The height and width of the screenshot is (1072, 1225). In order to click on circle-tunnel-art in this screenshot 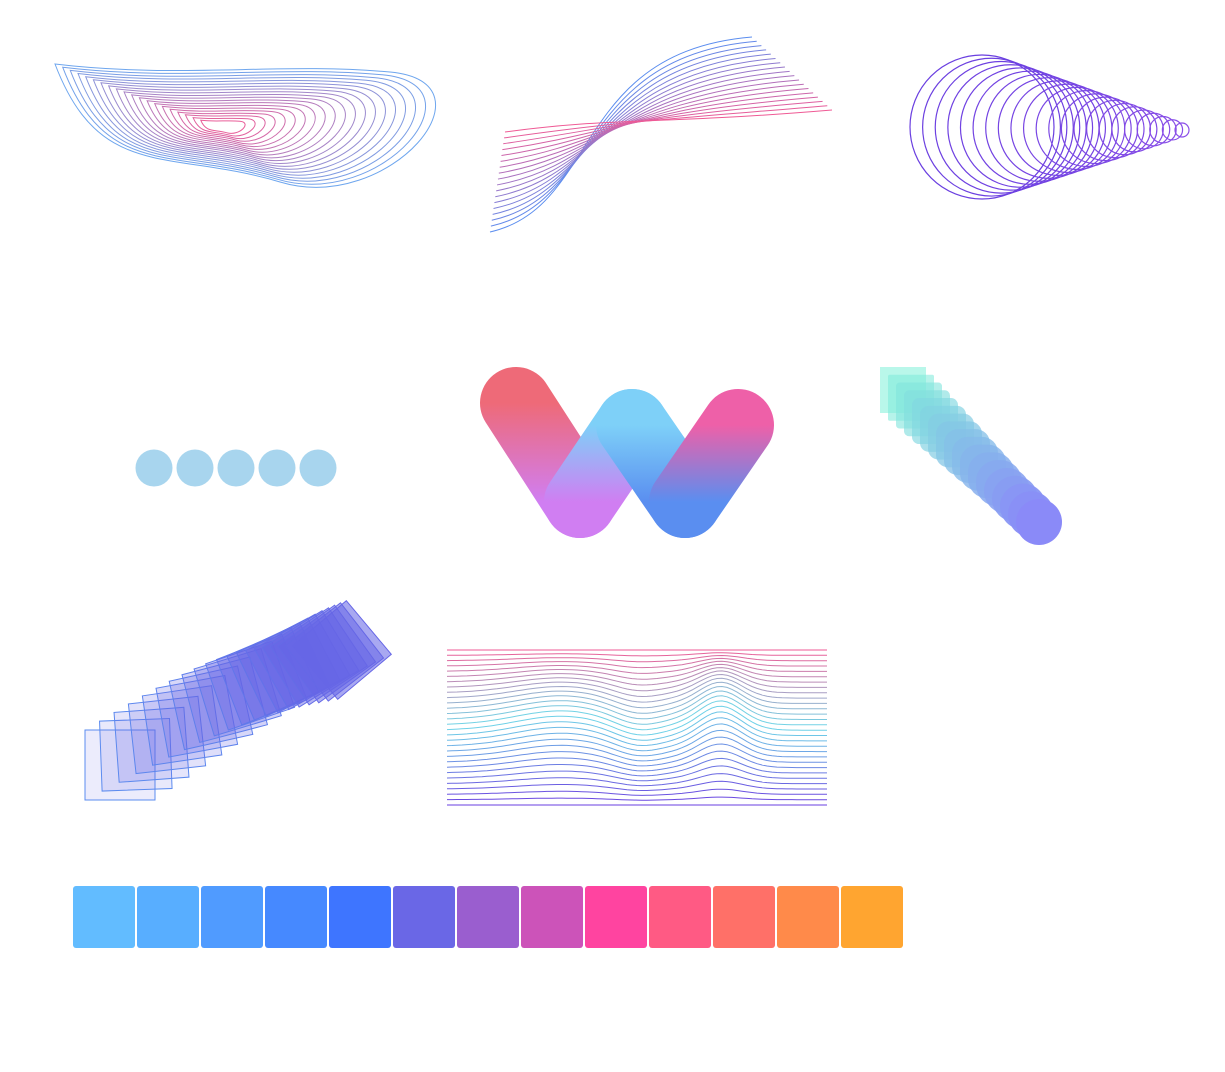, I will do `click(1049, 127)`.